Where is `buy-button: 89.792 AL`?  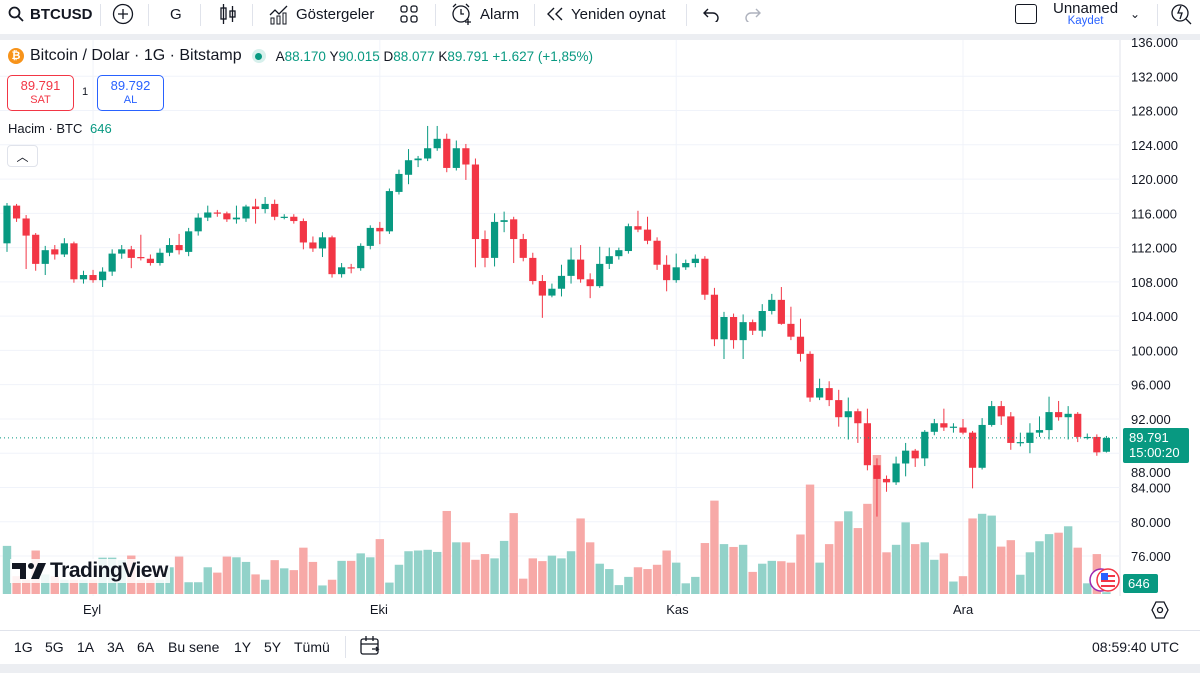
buy-button: 89.792 AL is located at coordinates (130, 93).